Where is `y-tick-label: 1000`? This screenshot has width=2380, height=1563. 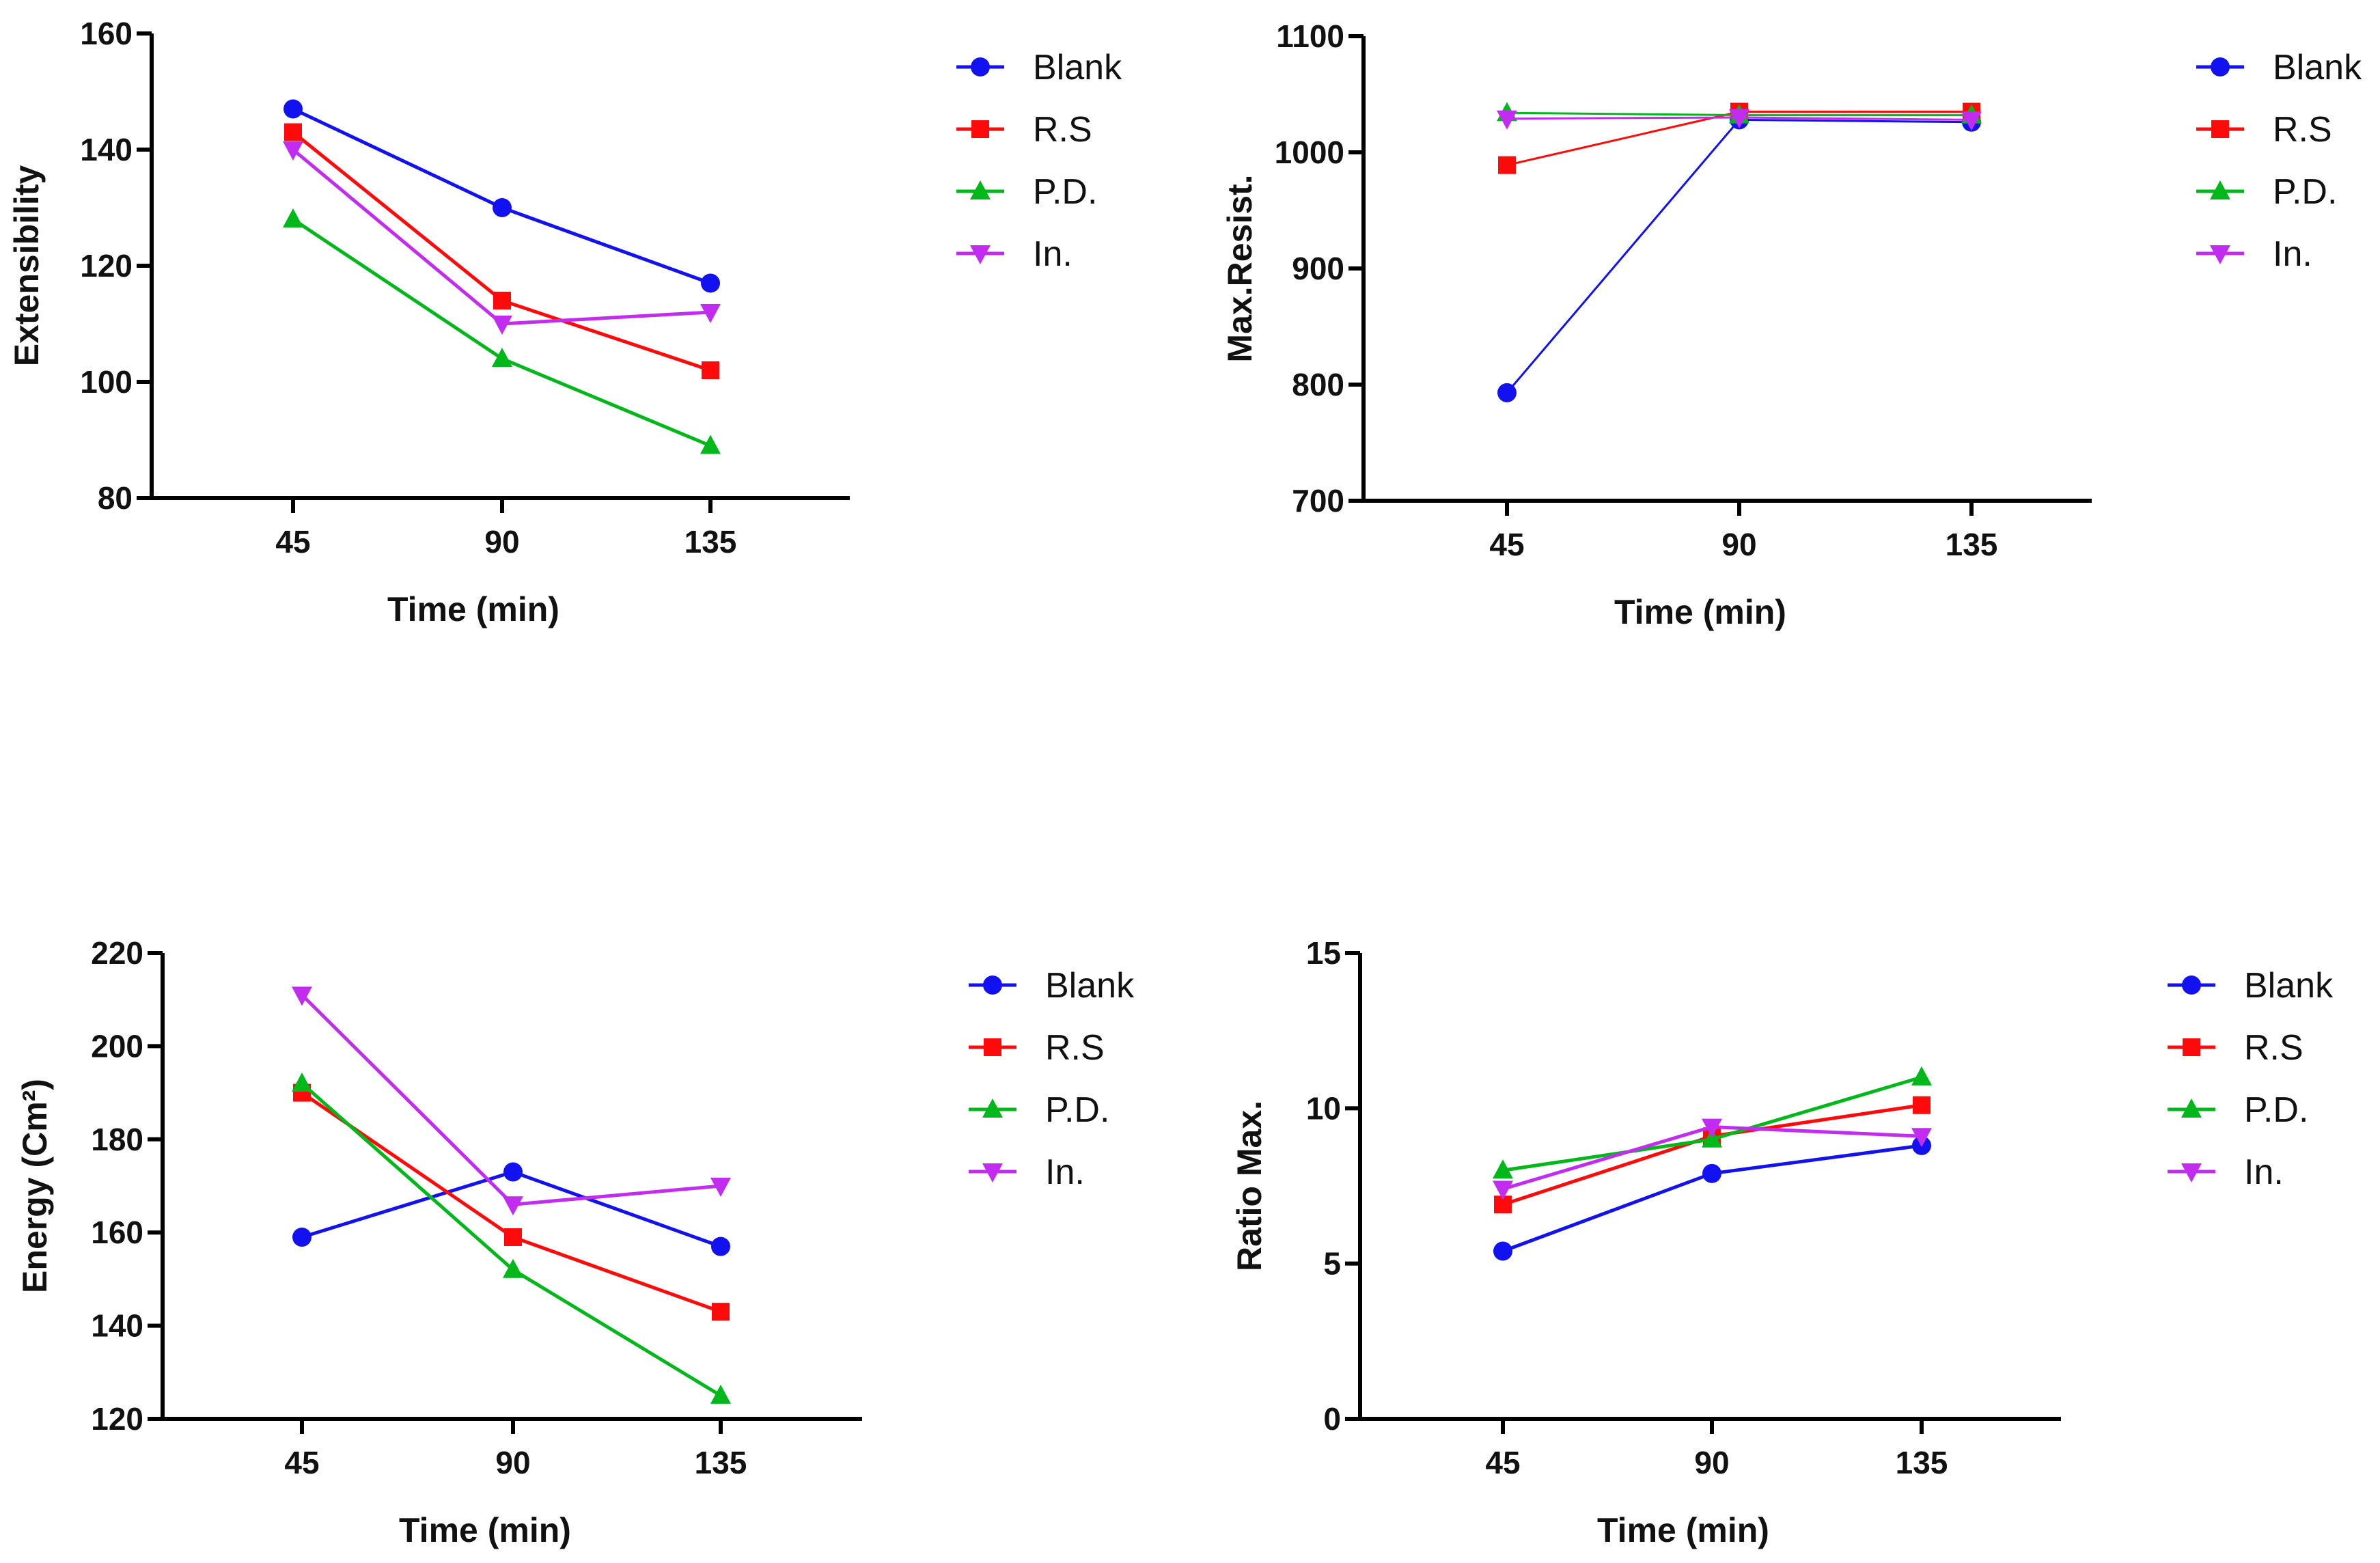
y-tick-label: 1000 is located at coordinates (1309, 152).